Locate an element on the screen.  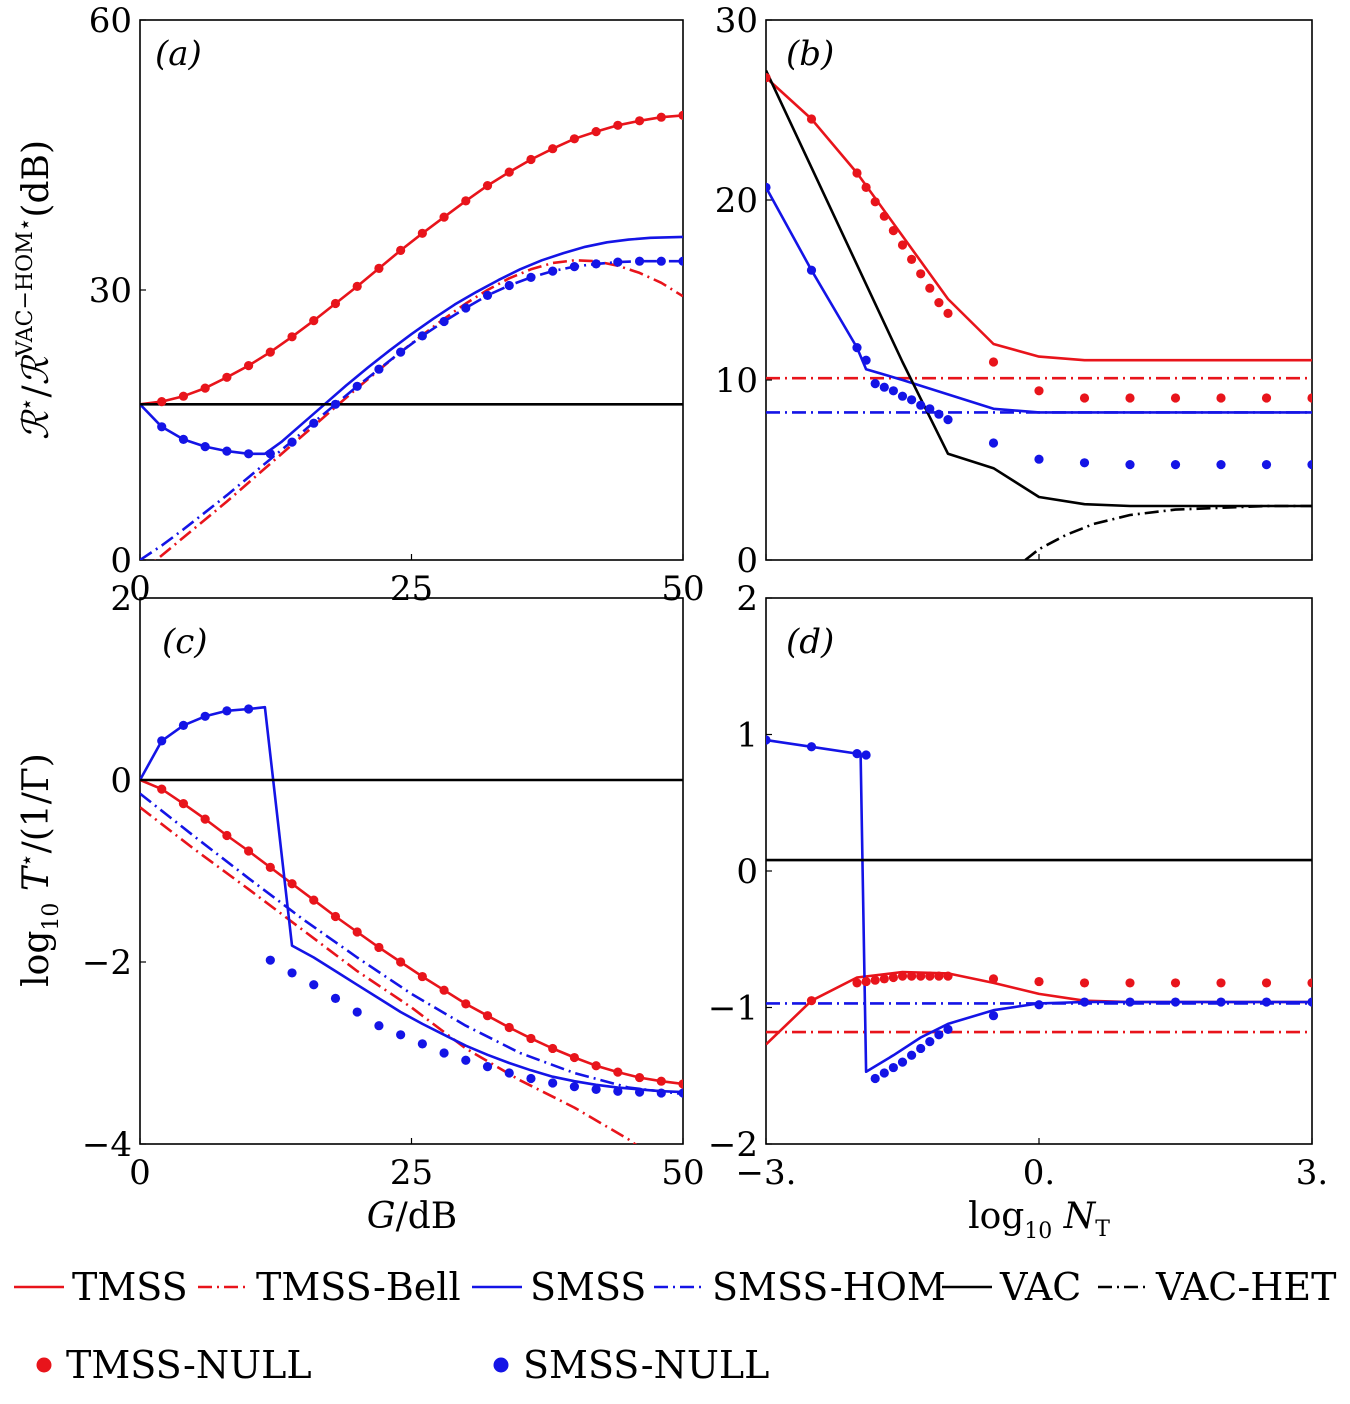
x-tick-label: 3. is located at coordinates (1312, 1173).